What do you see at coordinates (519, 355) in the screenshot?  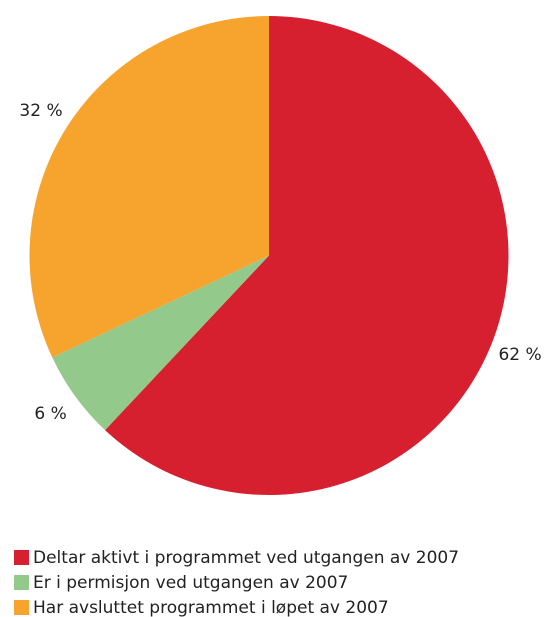 I see `data-label: 62 %` at bounding box center [519, 355].